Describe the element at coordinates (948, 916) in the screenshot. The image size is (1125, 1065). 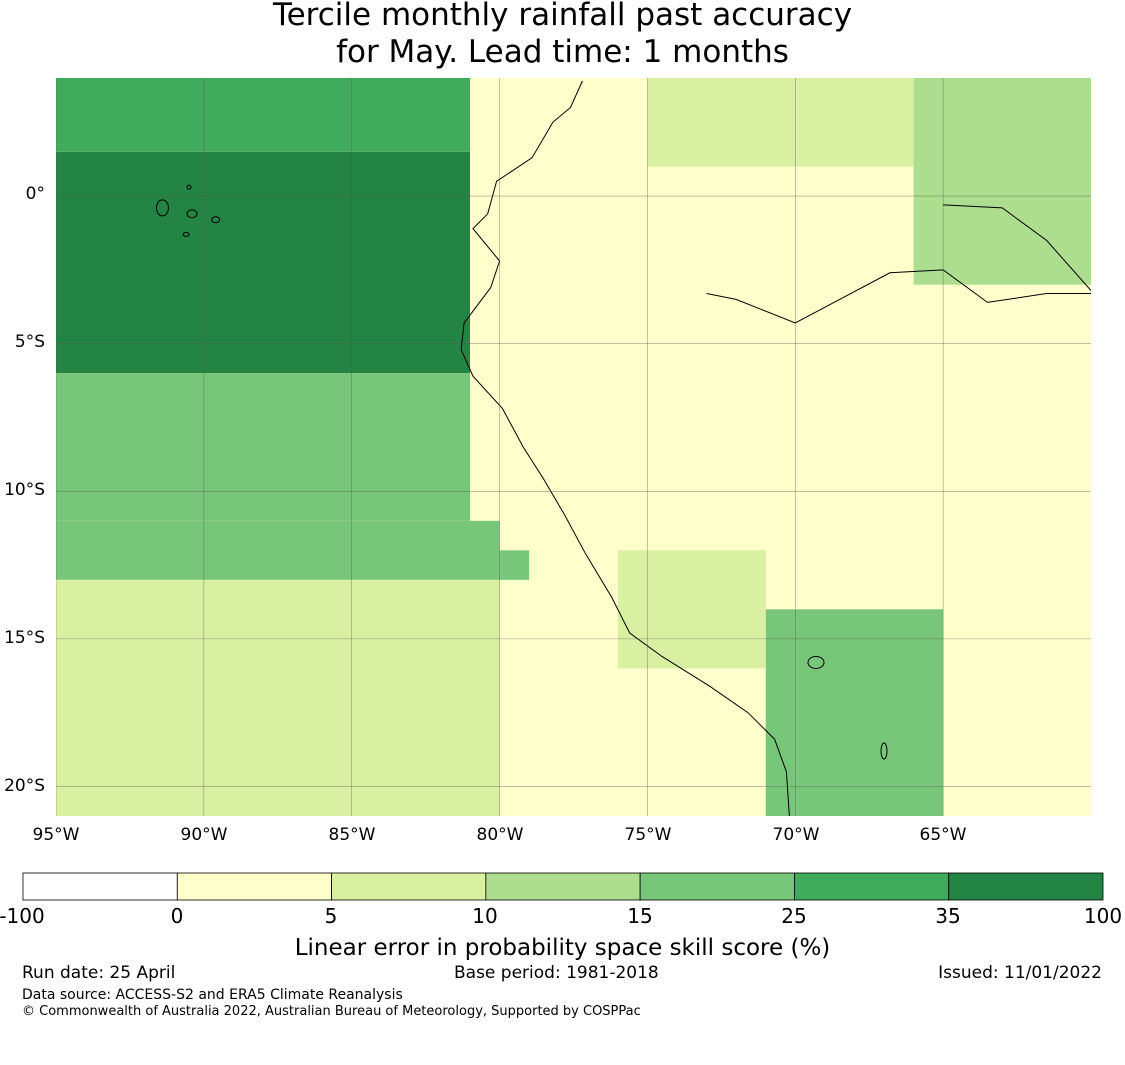
I see `colorbar-tick-35: 35` at that location.